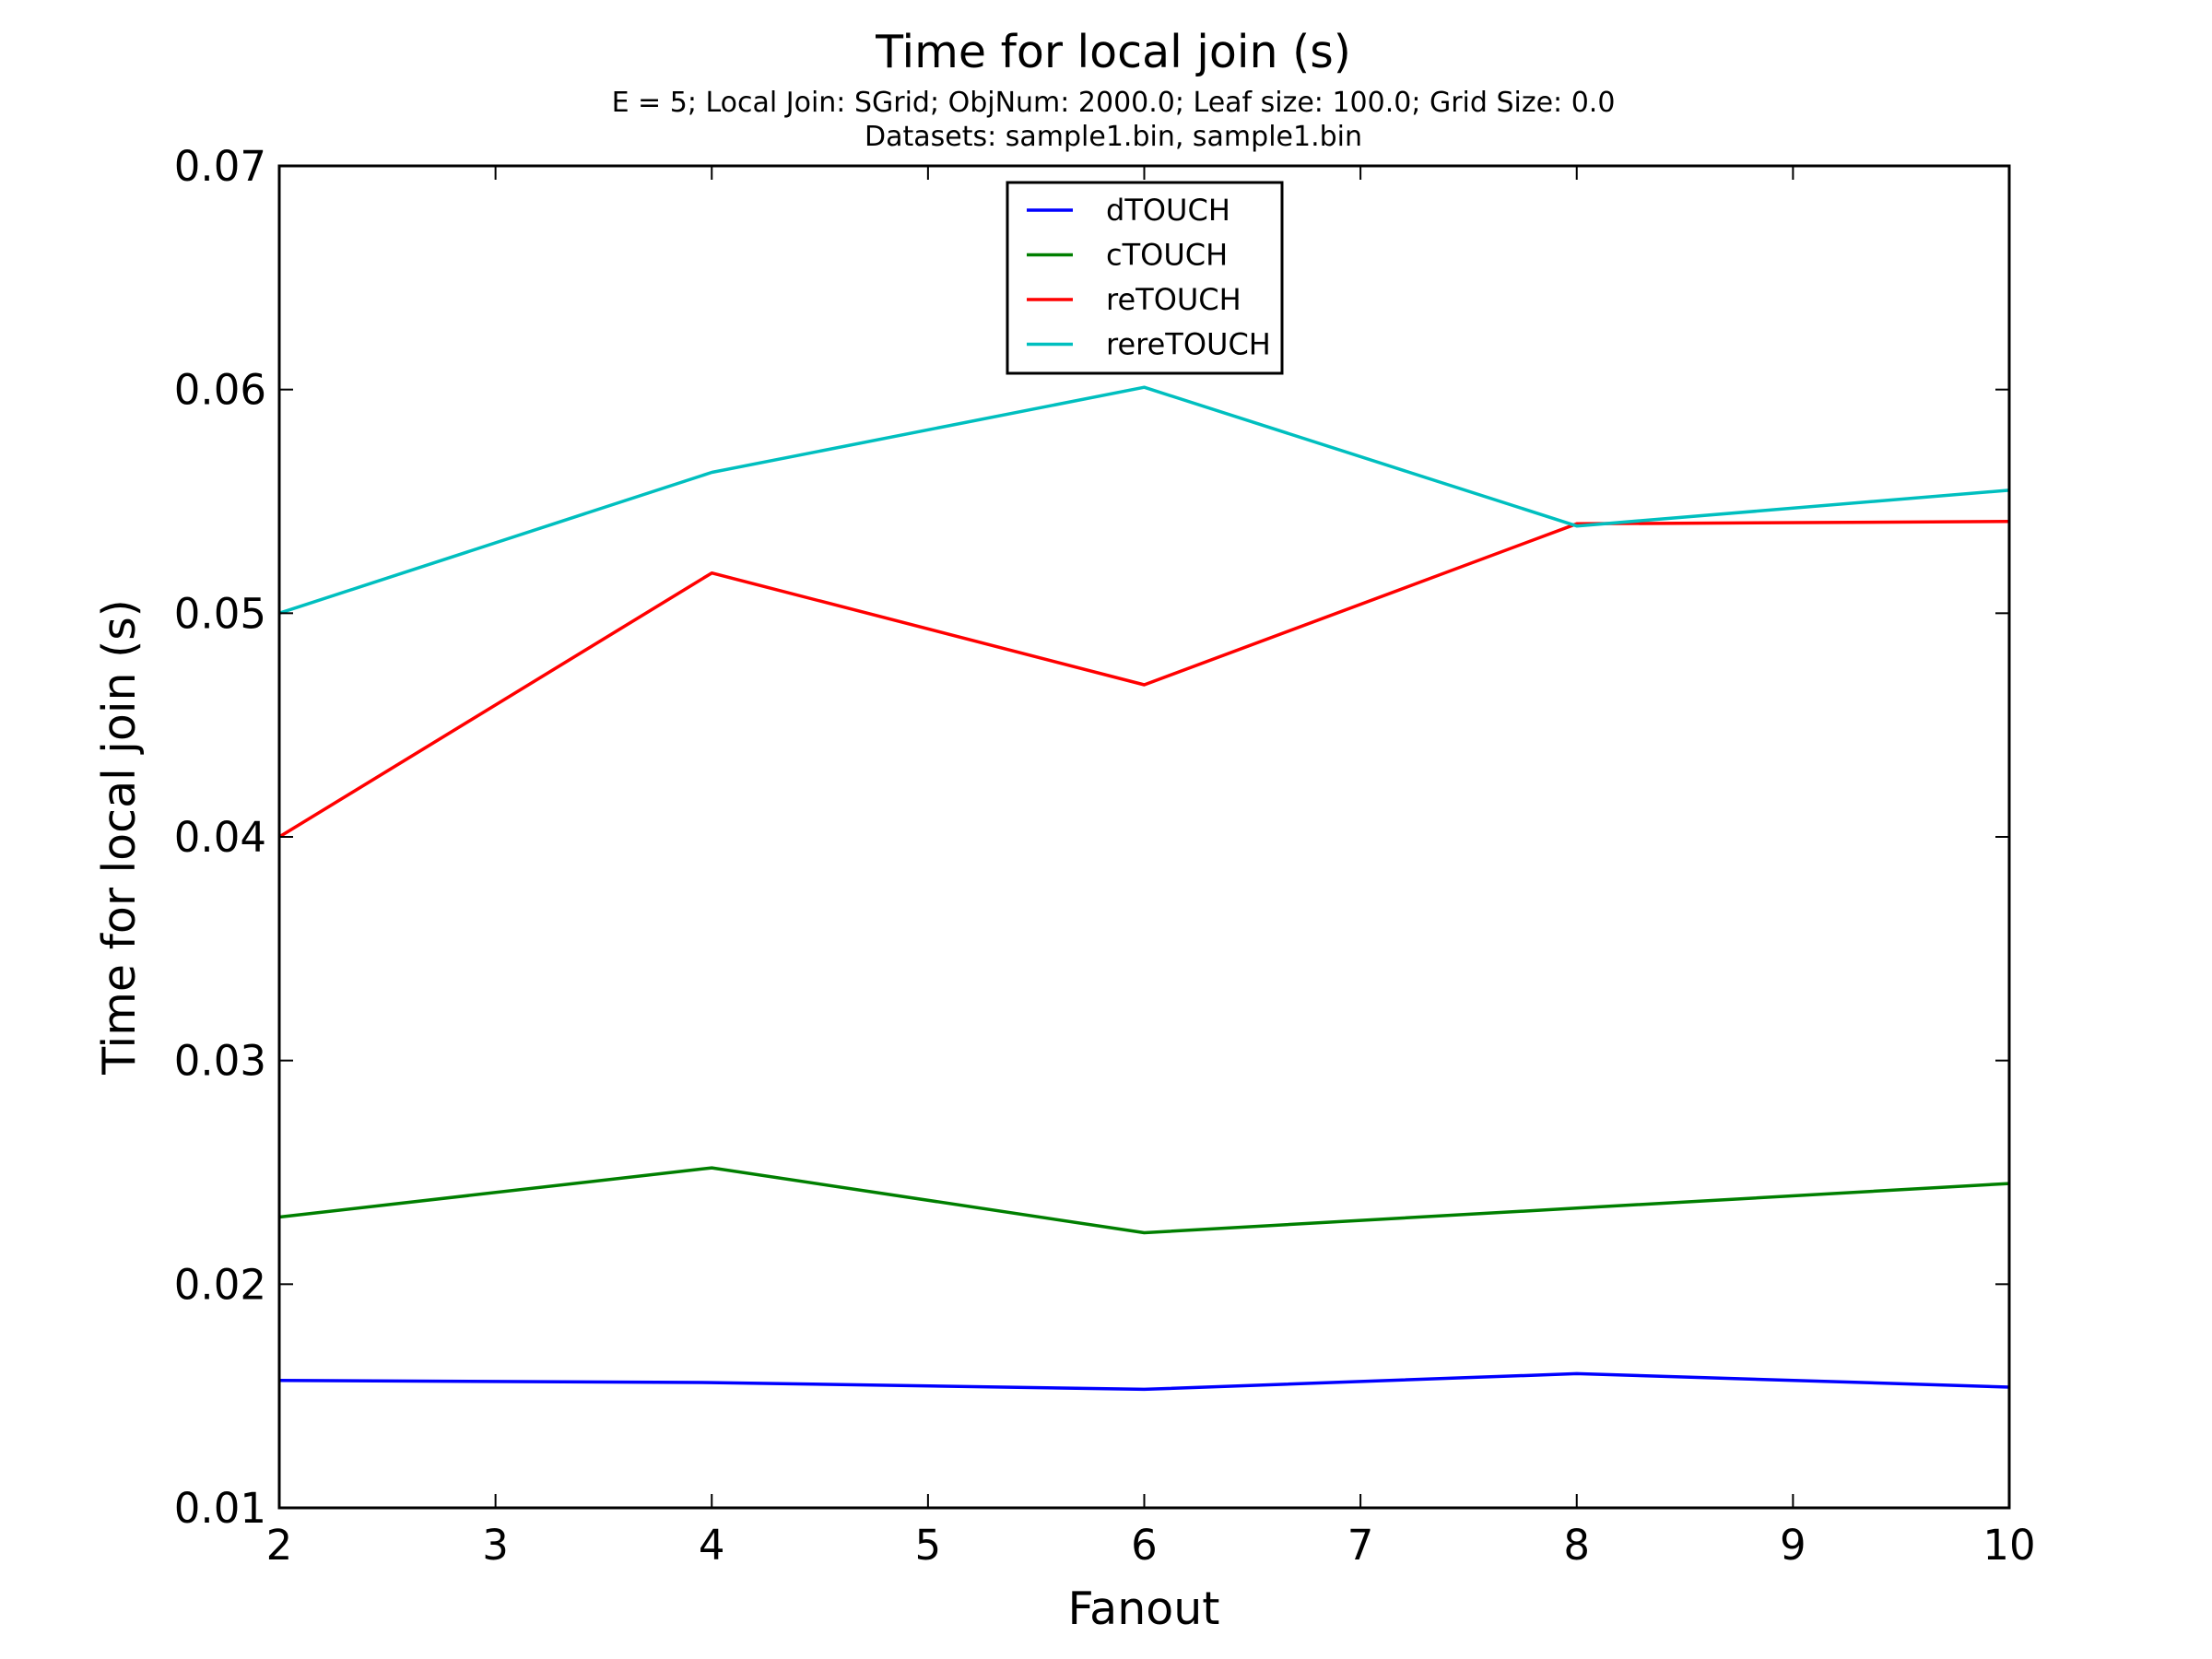  What do you see at coordinates (1188, 344) in the screenshot?
I see `legend-label-rereTOUCH: rereTOUCH` at bounding box center [1188, 344].